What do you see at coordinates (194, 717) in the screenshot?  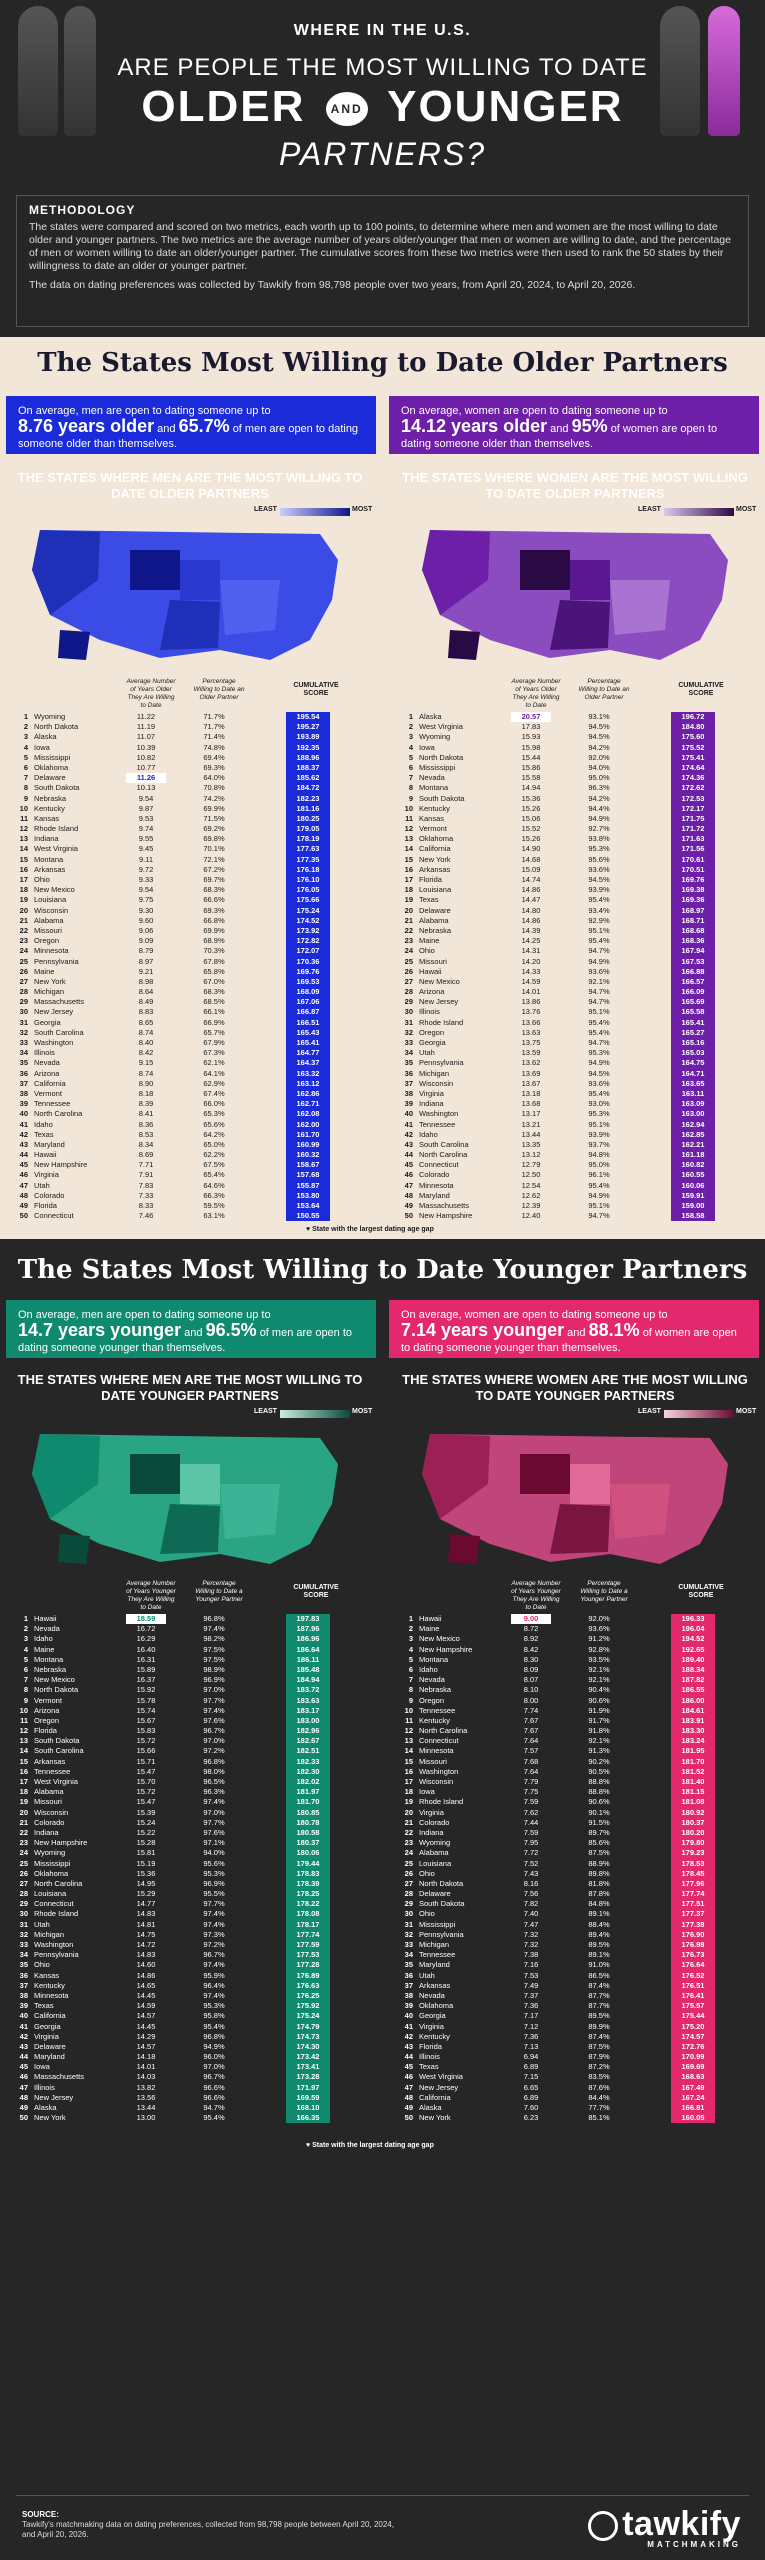 I see `table-row: 1 Wyoming 11.22 71.7% 195.54` at bounding box center [194, 717].